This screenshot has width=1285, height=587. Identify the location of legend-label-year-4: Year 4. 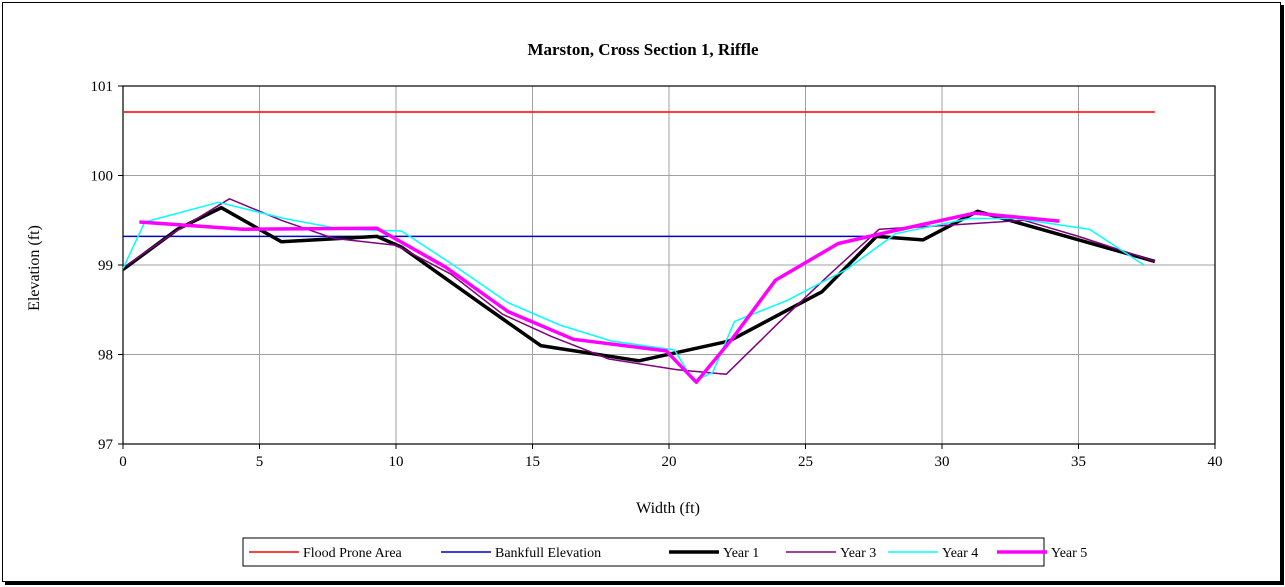
(960, 553).